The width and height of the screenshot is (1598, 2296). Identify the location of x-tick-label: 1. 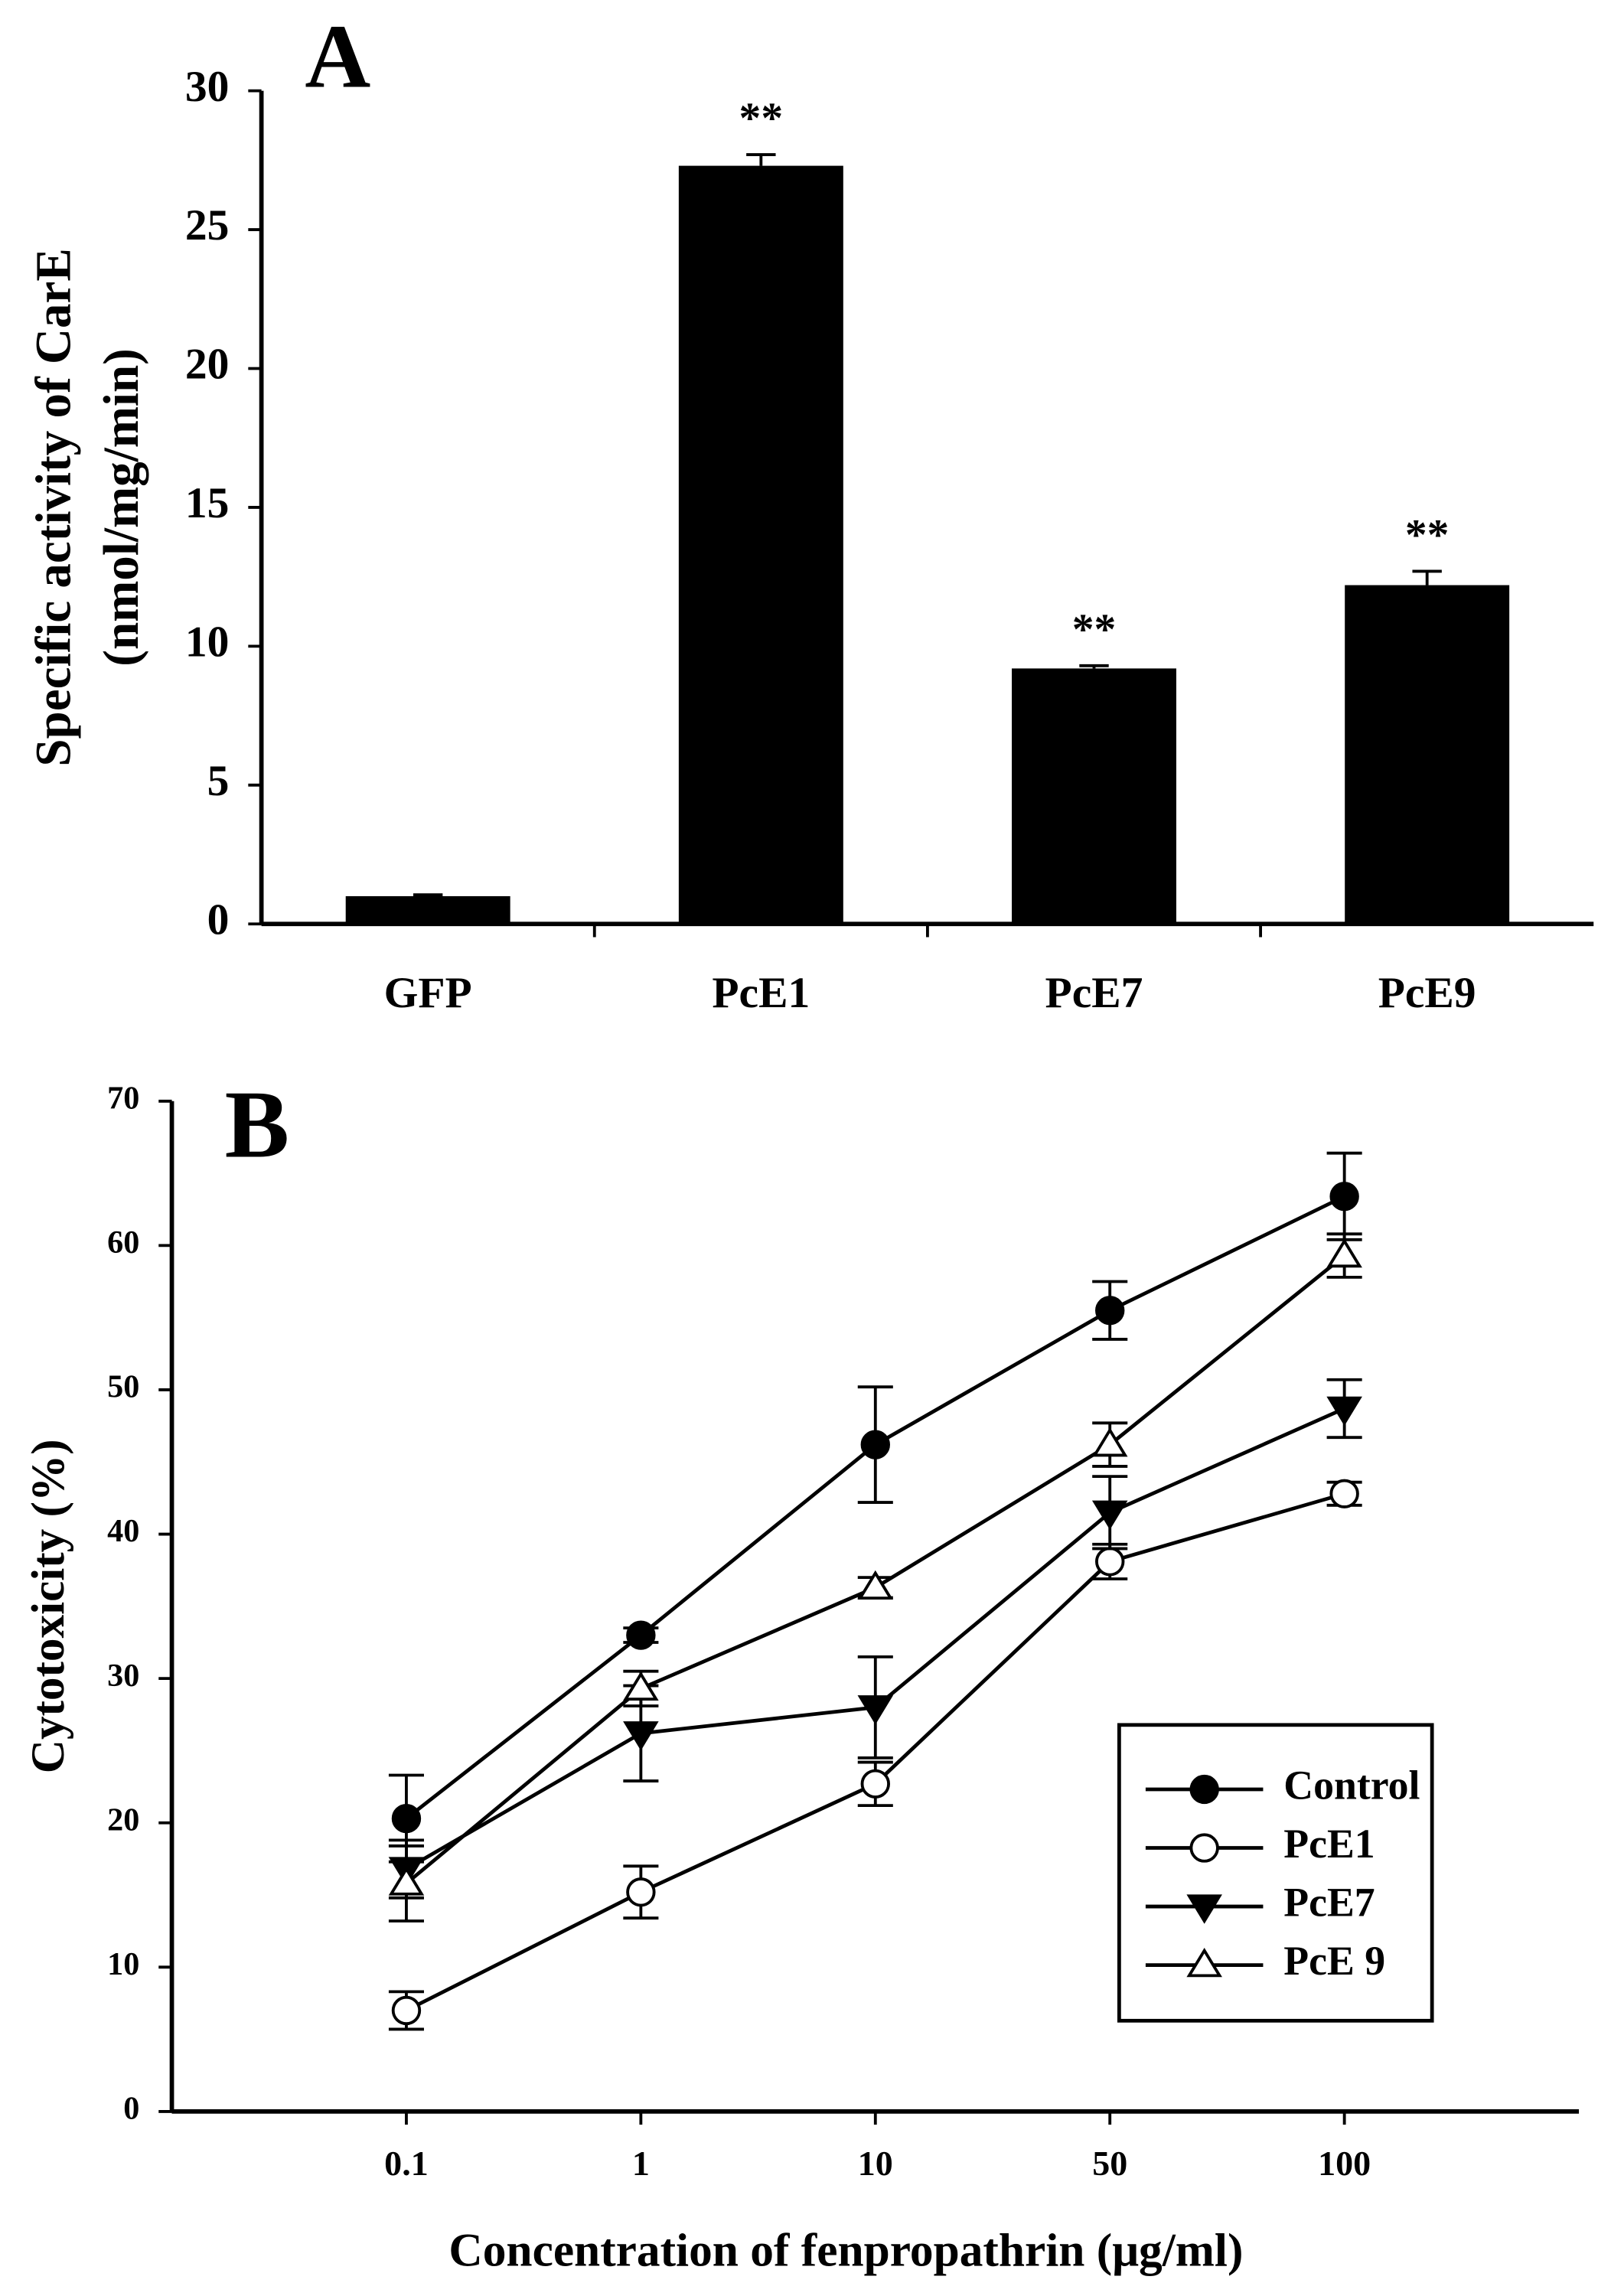
(641, 2163).